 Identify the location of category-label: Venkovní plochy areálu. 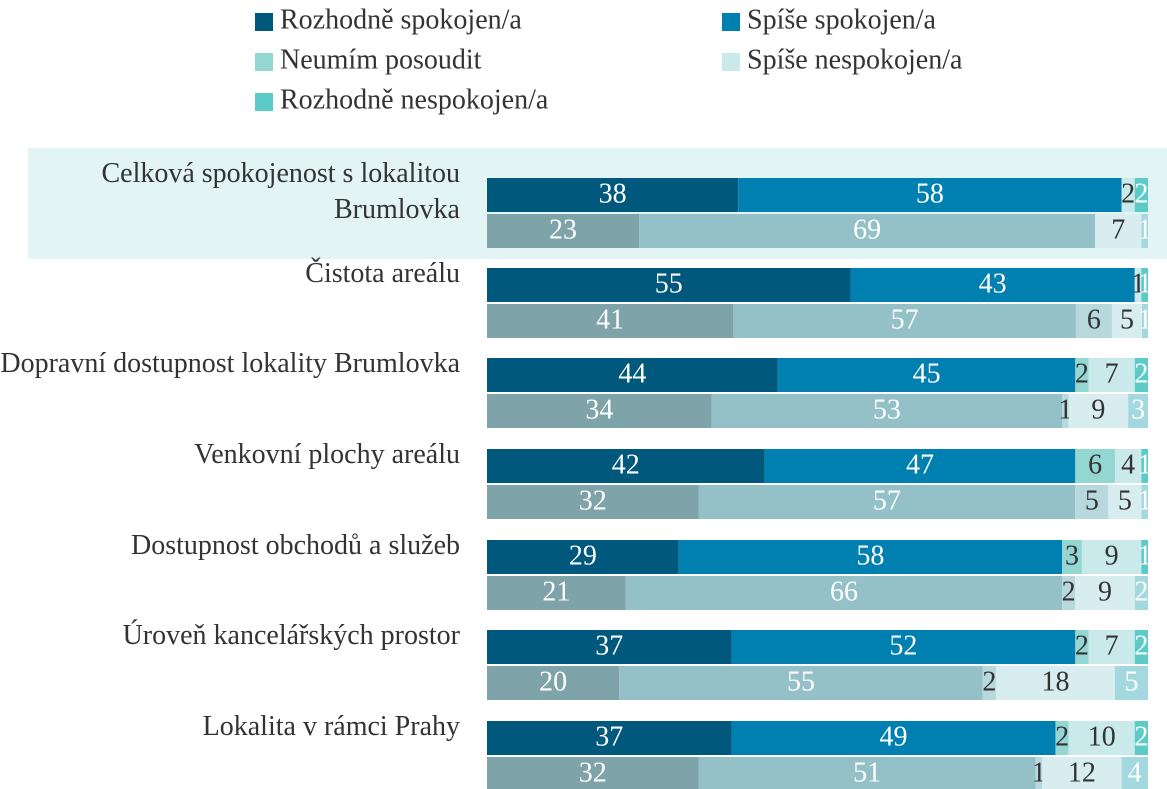
(327, 454).